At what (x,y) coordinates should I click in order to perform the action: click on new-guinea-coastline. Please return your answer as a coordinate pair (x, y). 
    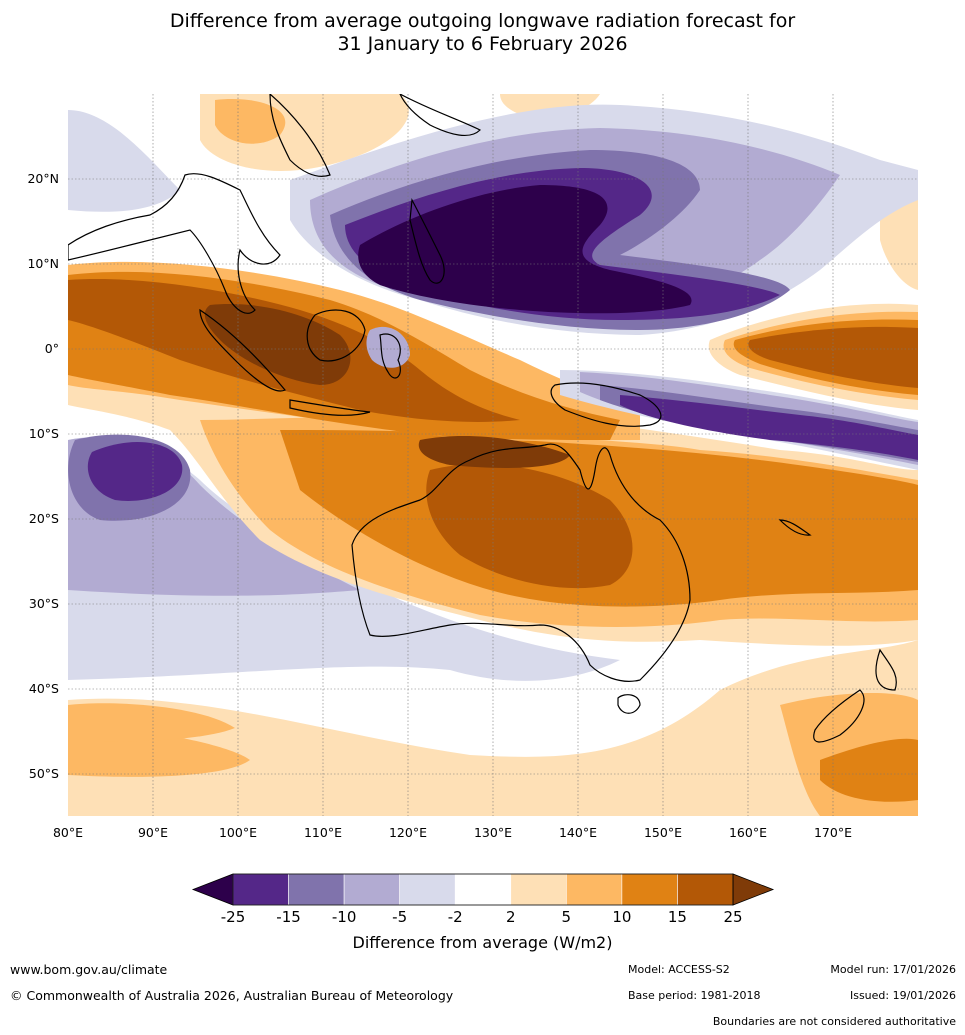
    Looking at the image, I should click on (606, 404).